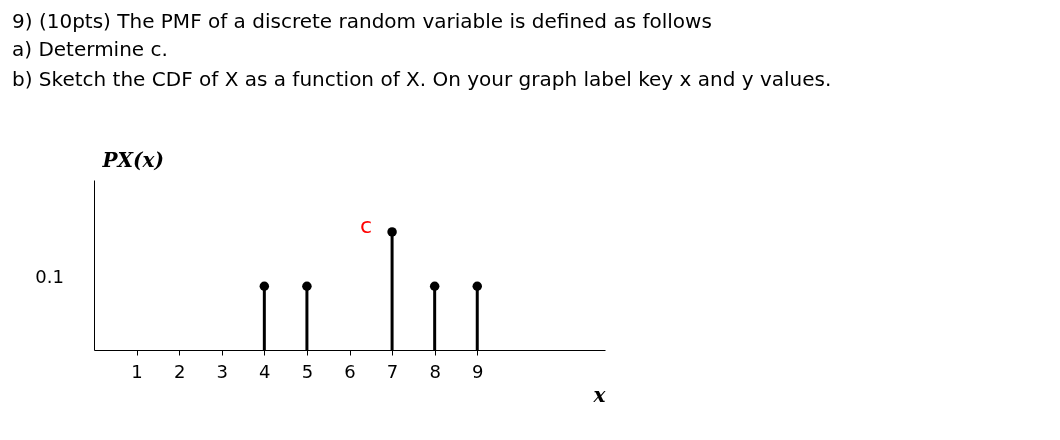 Image resolution: width=1060 pixels, height=440 pixels. Describe the element at coordinates (90, 49) in the screenshot. I see `text: a) Determine c.` at that location.